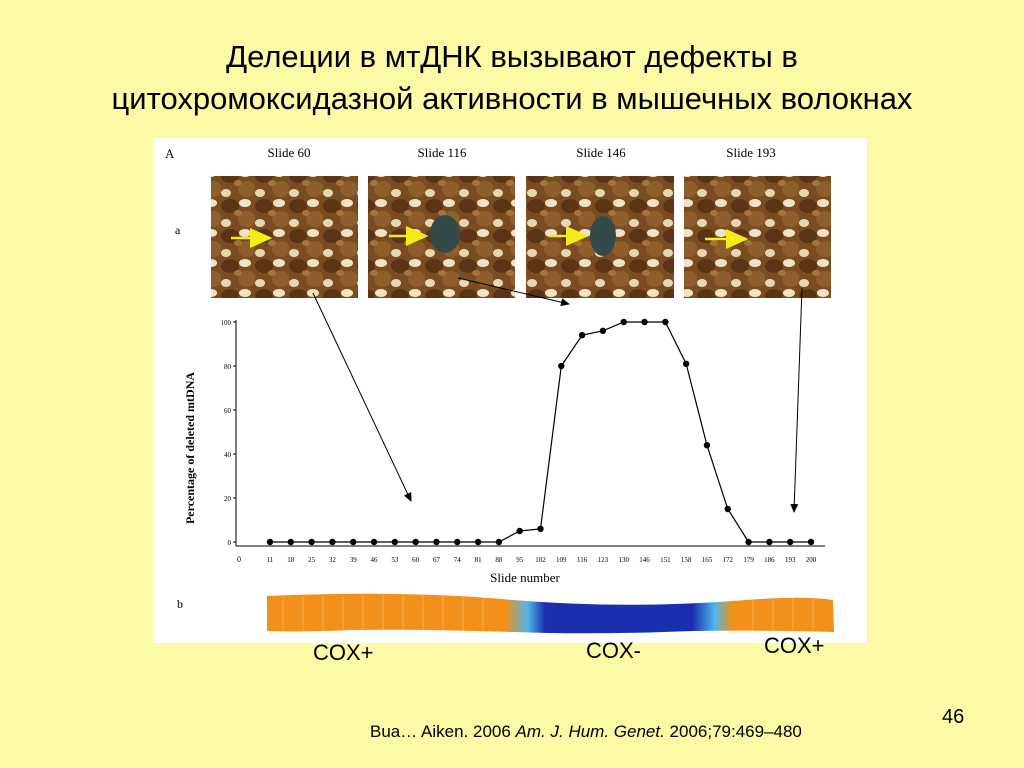 The height and width of the screenshot is (768, 1024). Describe the element at coordinates (733, 731) in the screenshot. I see `citation-details: 2006;79:469–480` at that location.